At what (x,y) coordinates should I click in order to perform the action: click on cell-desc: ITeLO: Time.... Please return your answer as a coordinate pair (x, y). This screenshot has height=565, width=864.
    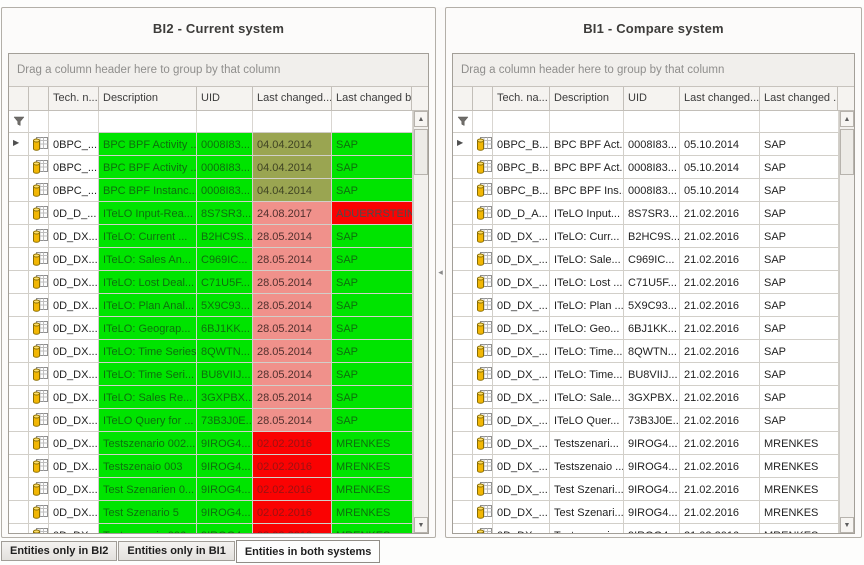
    Looking at the image, I should click on (587, 374).